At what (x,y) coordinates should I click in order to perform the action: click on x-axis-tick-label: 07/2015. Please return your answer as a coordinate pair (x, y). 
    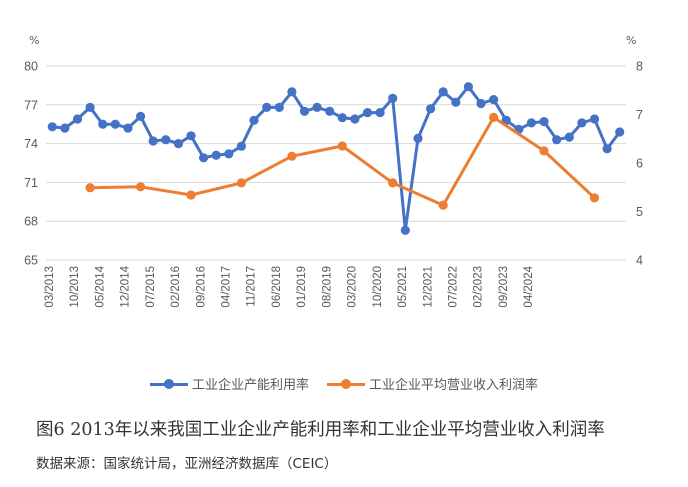
    Looking at the image, I should click on (151, 287).